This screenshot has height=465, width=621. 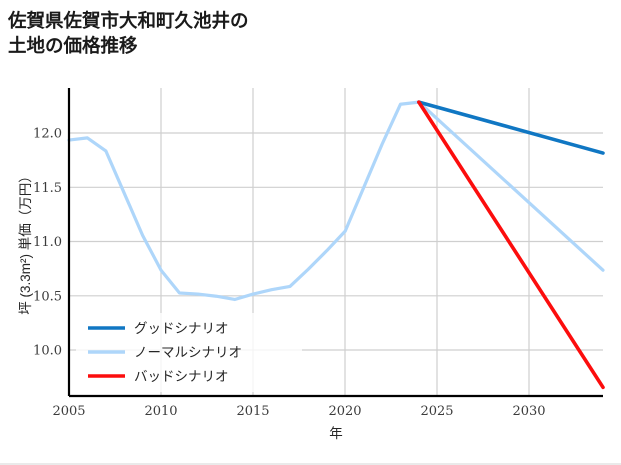 I want to click on legend-label-normal: ノーマルシナリオ, so click(x=188, y=352).